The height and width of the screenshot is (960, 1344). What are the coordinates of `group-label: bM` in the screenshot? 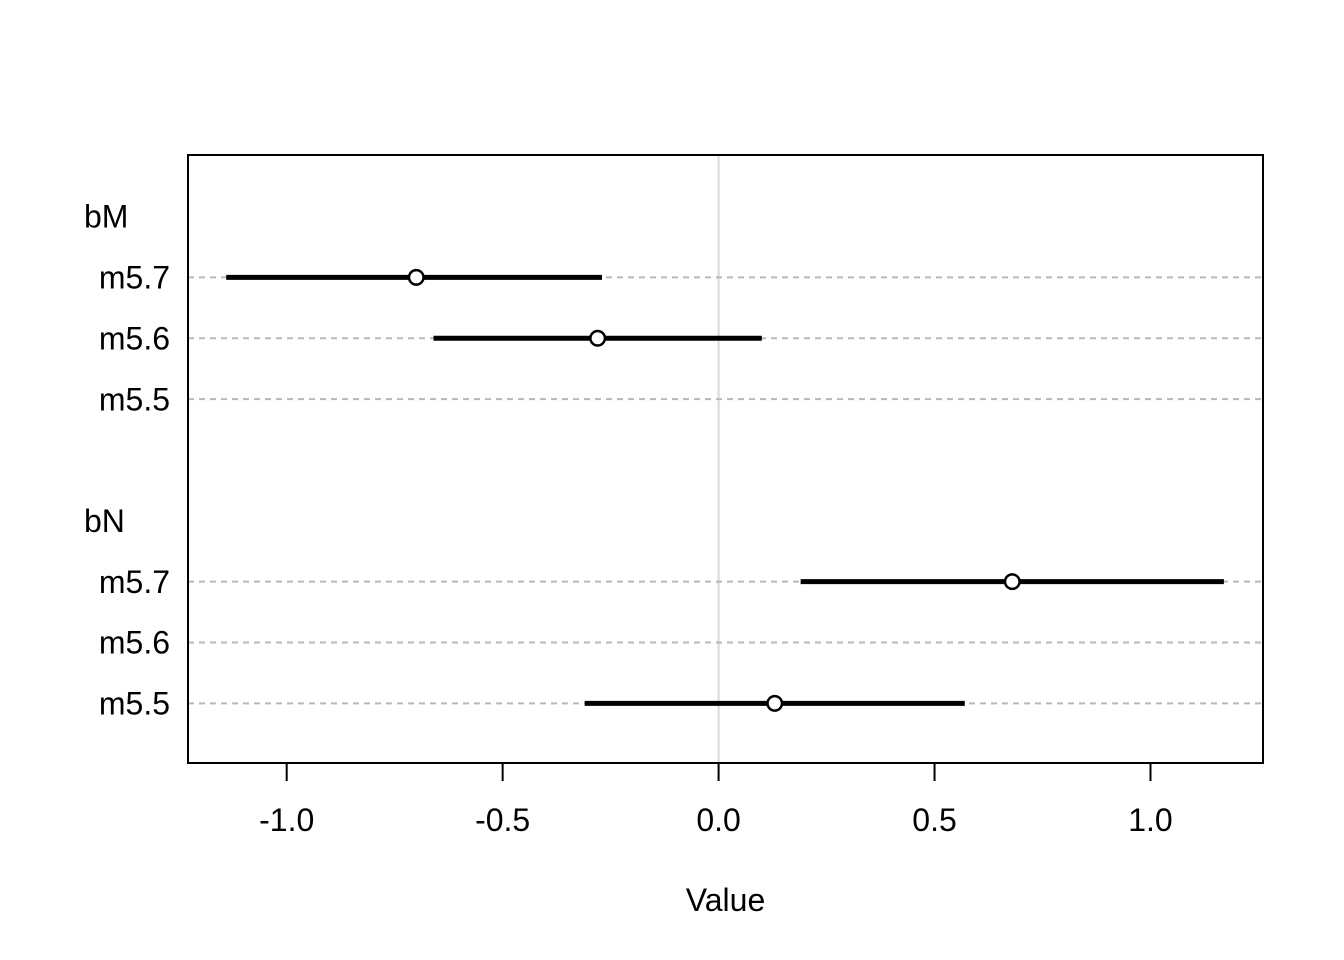 It's located at (106, 217).